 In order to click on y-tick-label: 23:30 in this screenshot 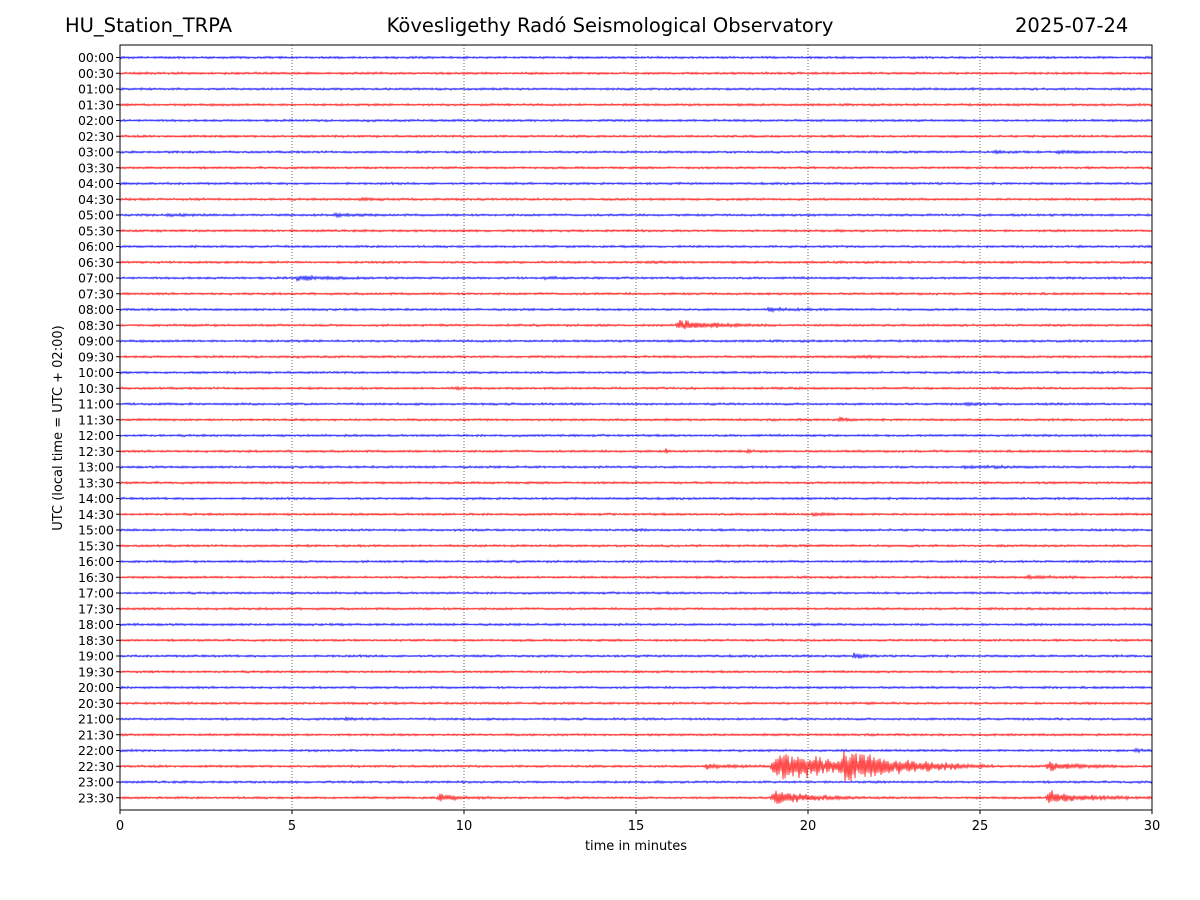, I will do `click(96, 797)`.